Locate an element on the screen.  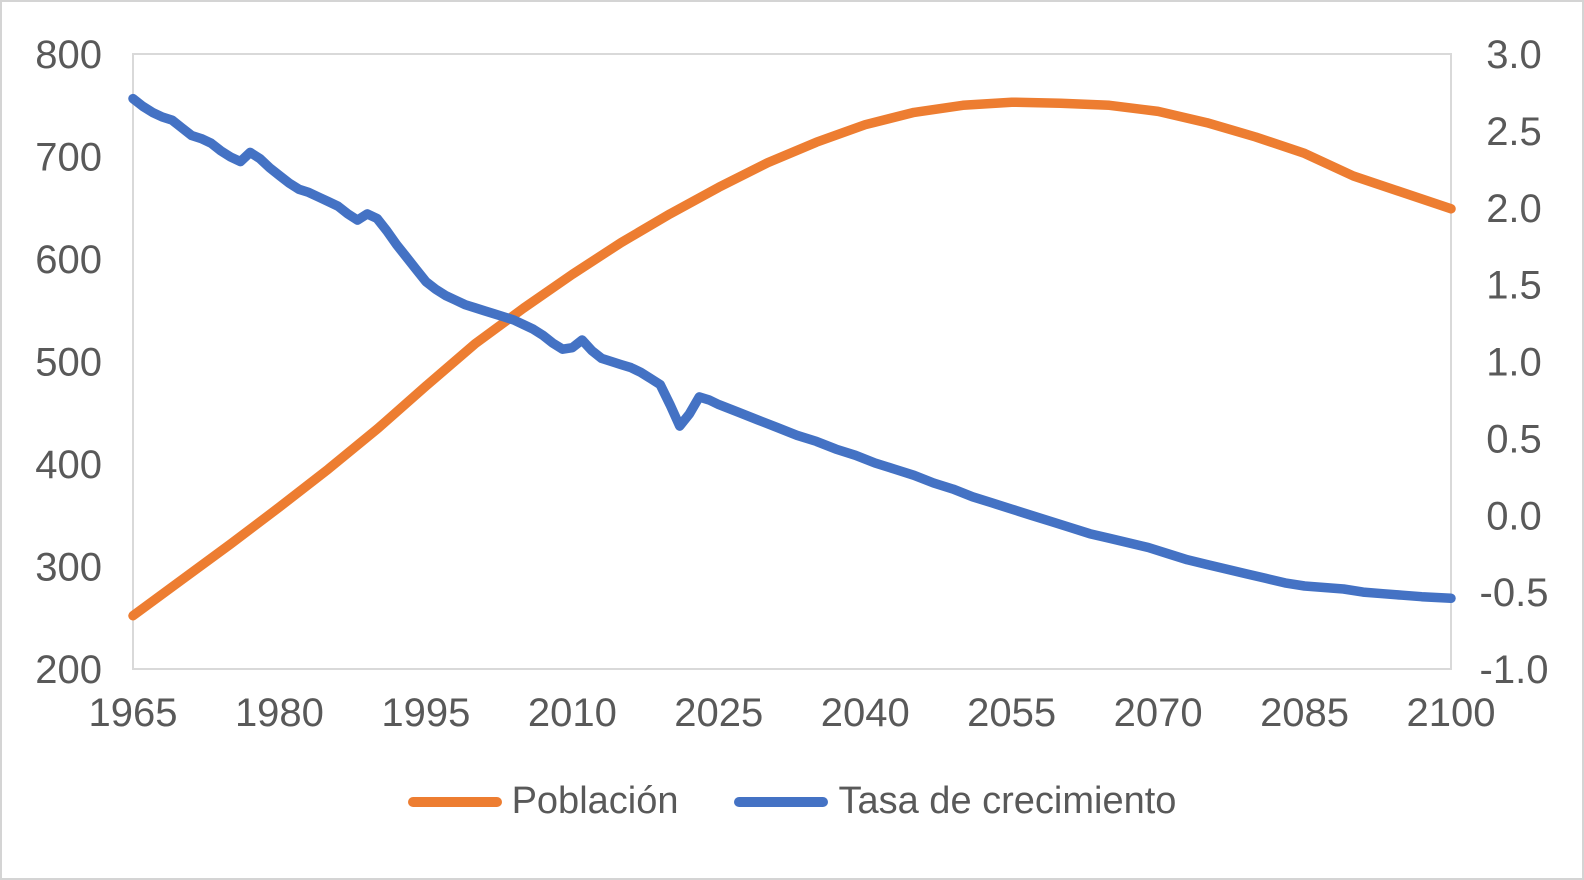
x-tick-label: 2010 is located at coordinates (572, 713).